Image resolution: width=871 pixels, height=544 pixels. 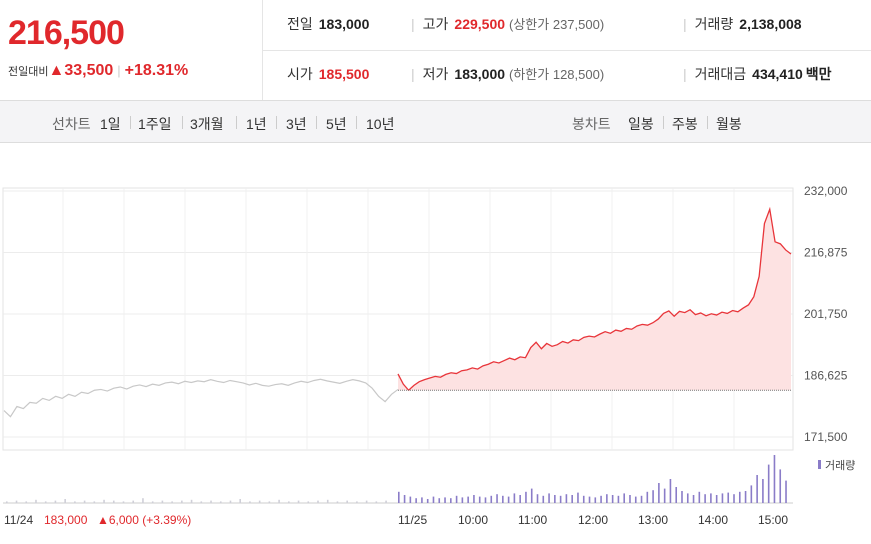 I want to click on period-tab-1d: 1일, so click(x=110, y=124).